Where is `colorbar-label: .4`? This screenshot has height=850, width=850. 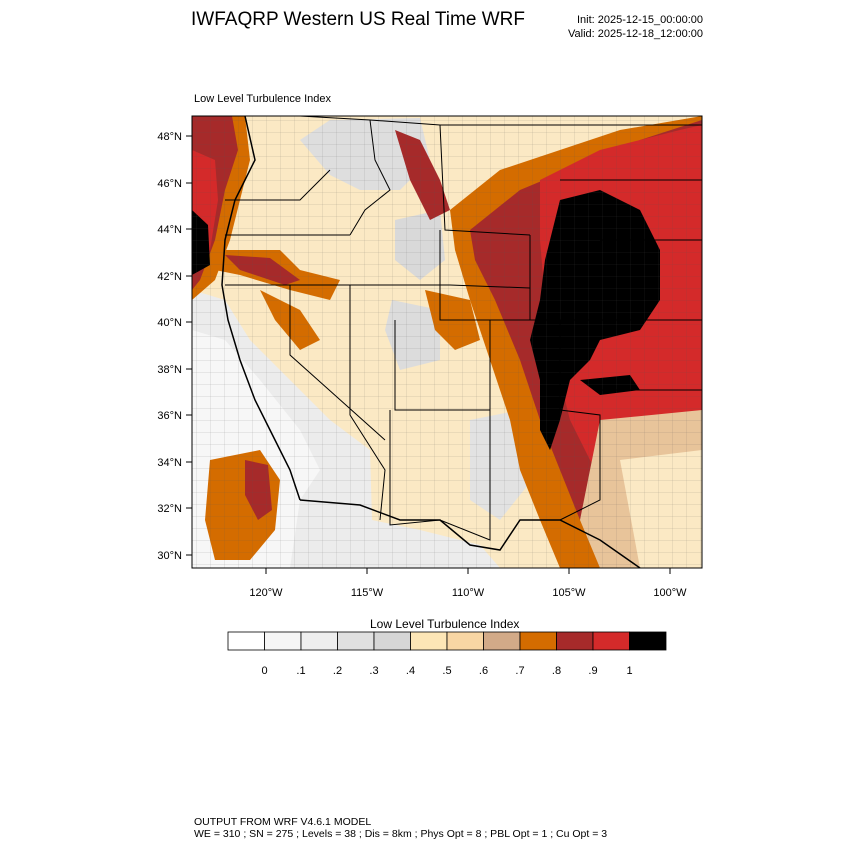
colorbar-label: .4 is located at coordinates (410, 671).